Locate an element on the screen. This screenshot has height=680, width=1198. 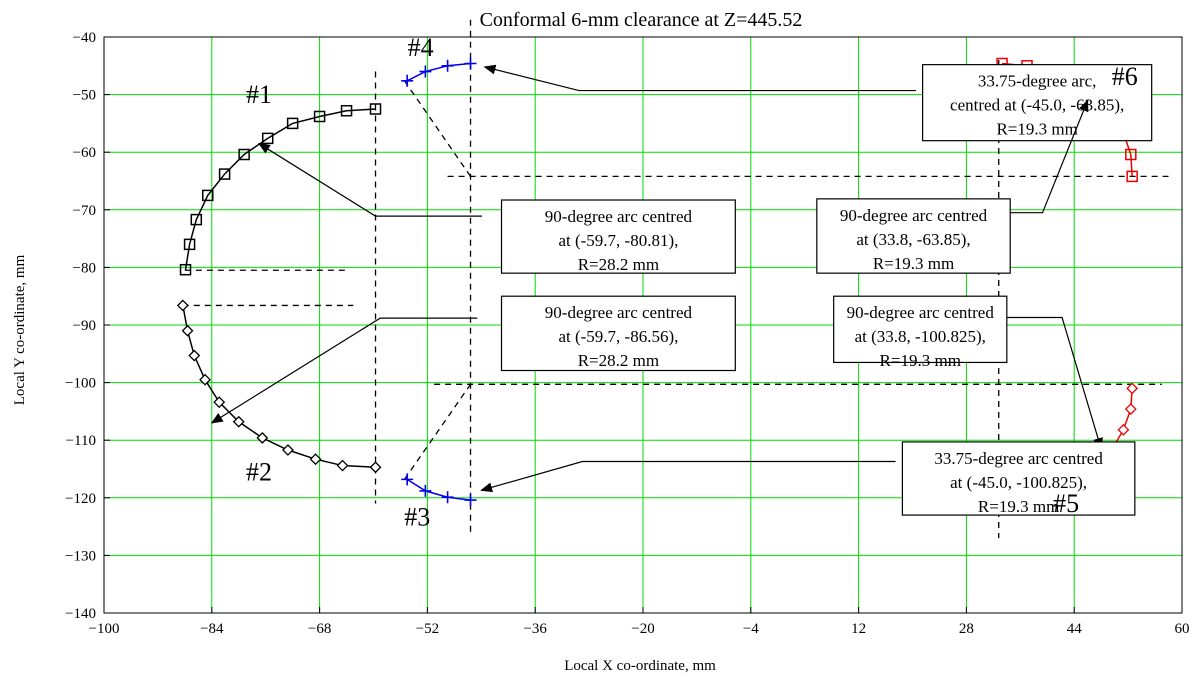
y-tick-label: −140 is located at coordinates (80, 614).